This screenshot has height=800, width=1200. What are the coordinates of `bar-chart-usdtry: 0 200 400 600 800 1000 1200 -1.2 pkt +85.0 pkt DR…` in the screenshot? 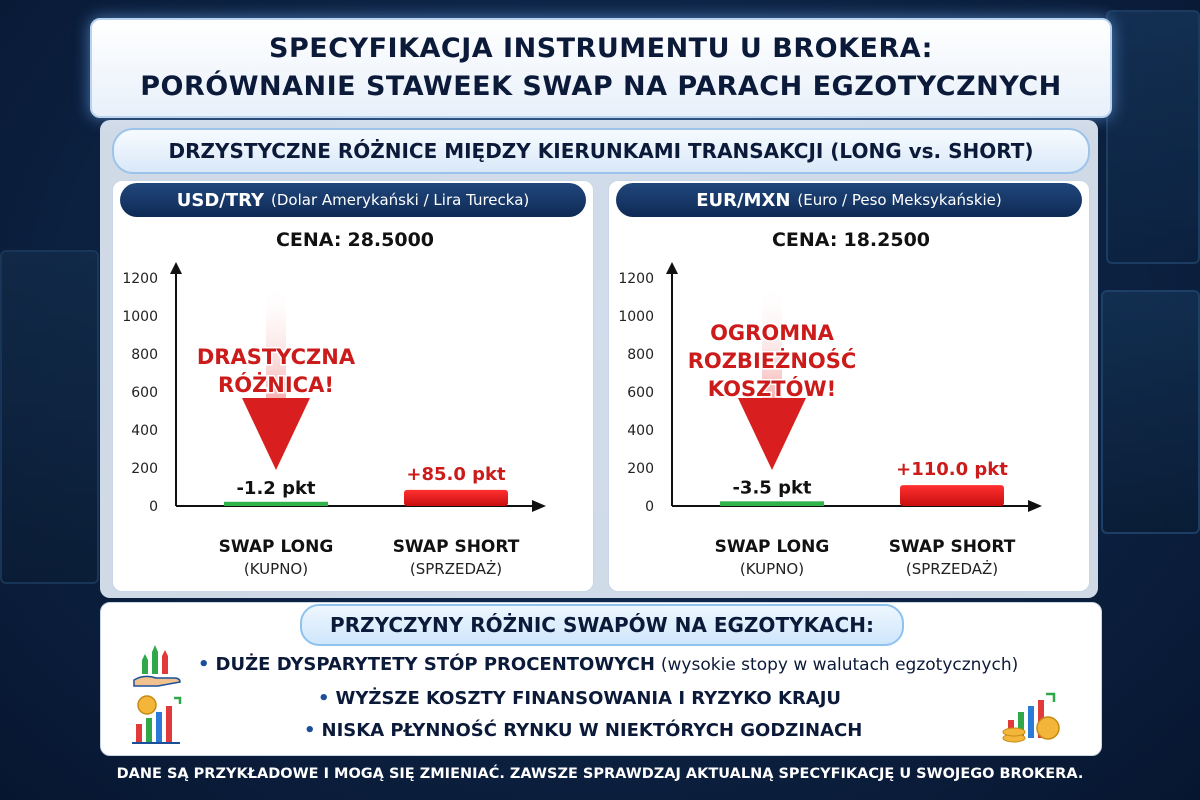 It's located at (334, 420).